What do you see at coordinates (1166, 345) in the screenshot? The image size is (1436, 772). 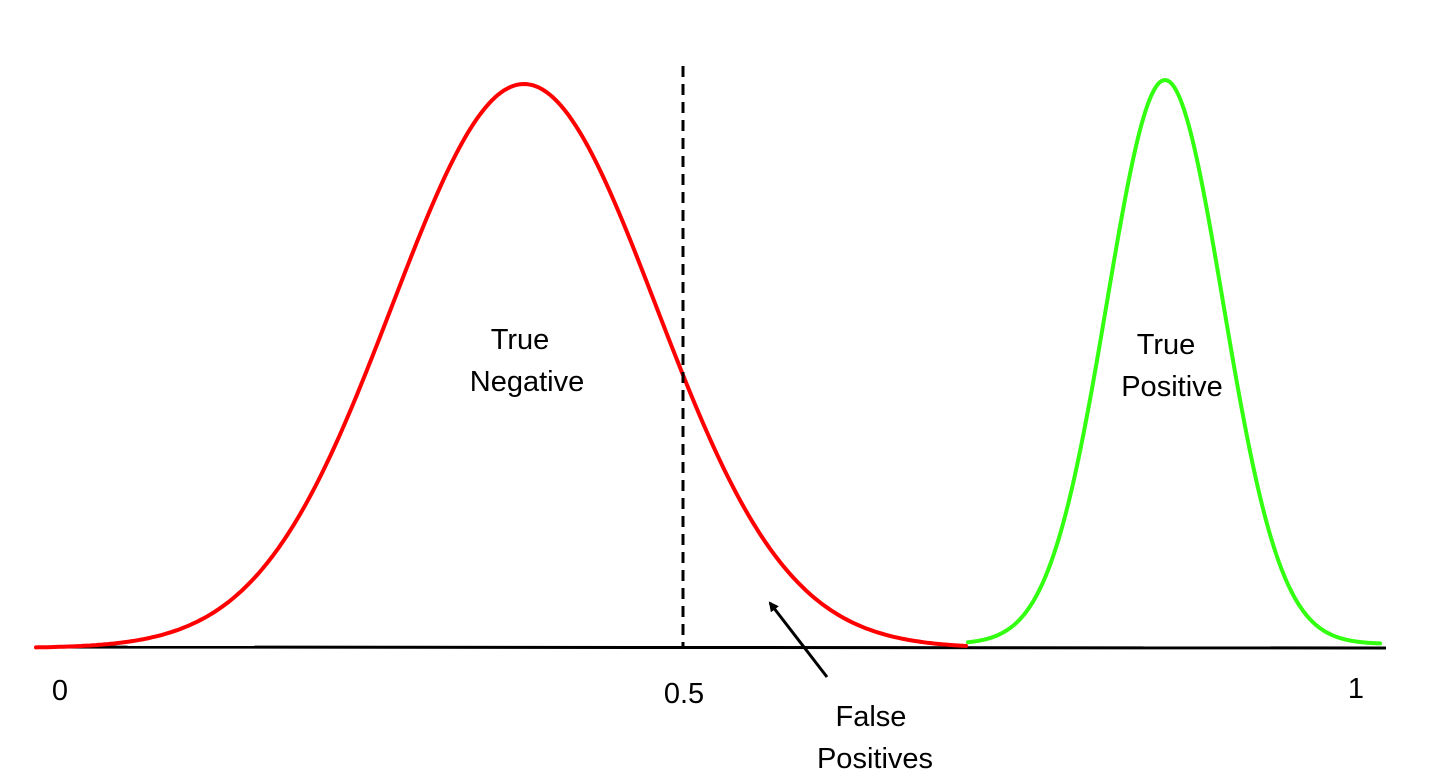 I see `true-positive-label-line-1: True` at bounding box center [1166, 345].